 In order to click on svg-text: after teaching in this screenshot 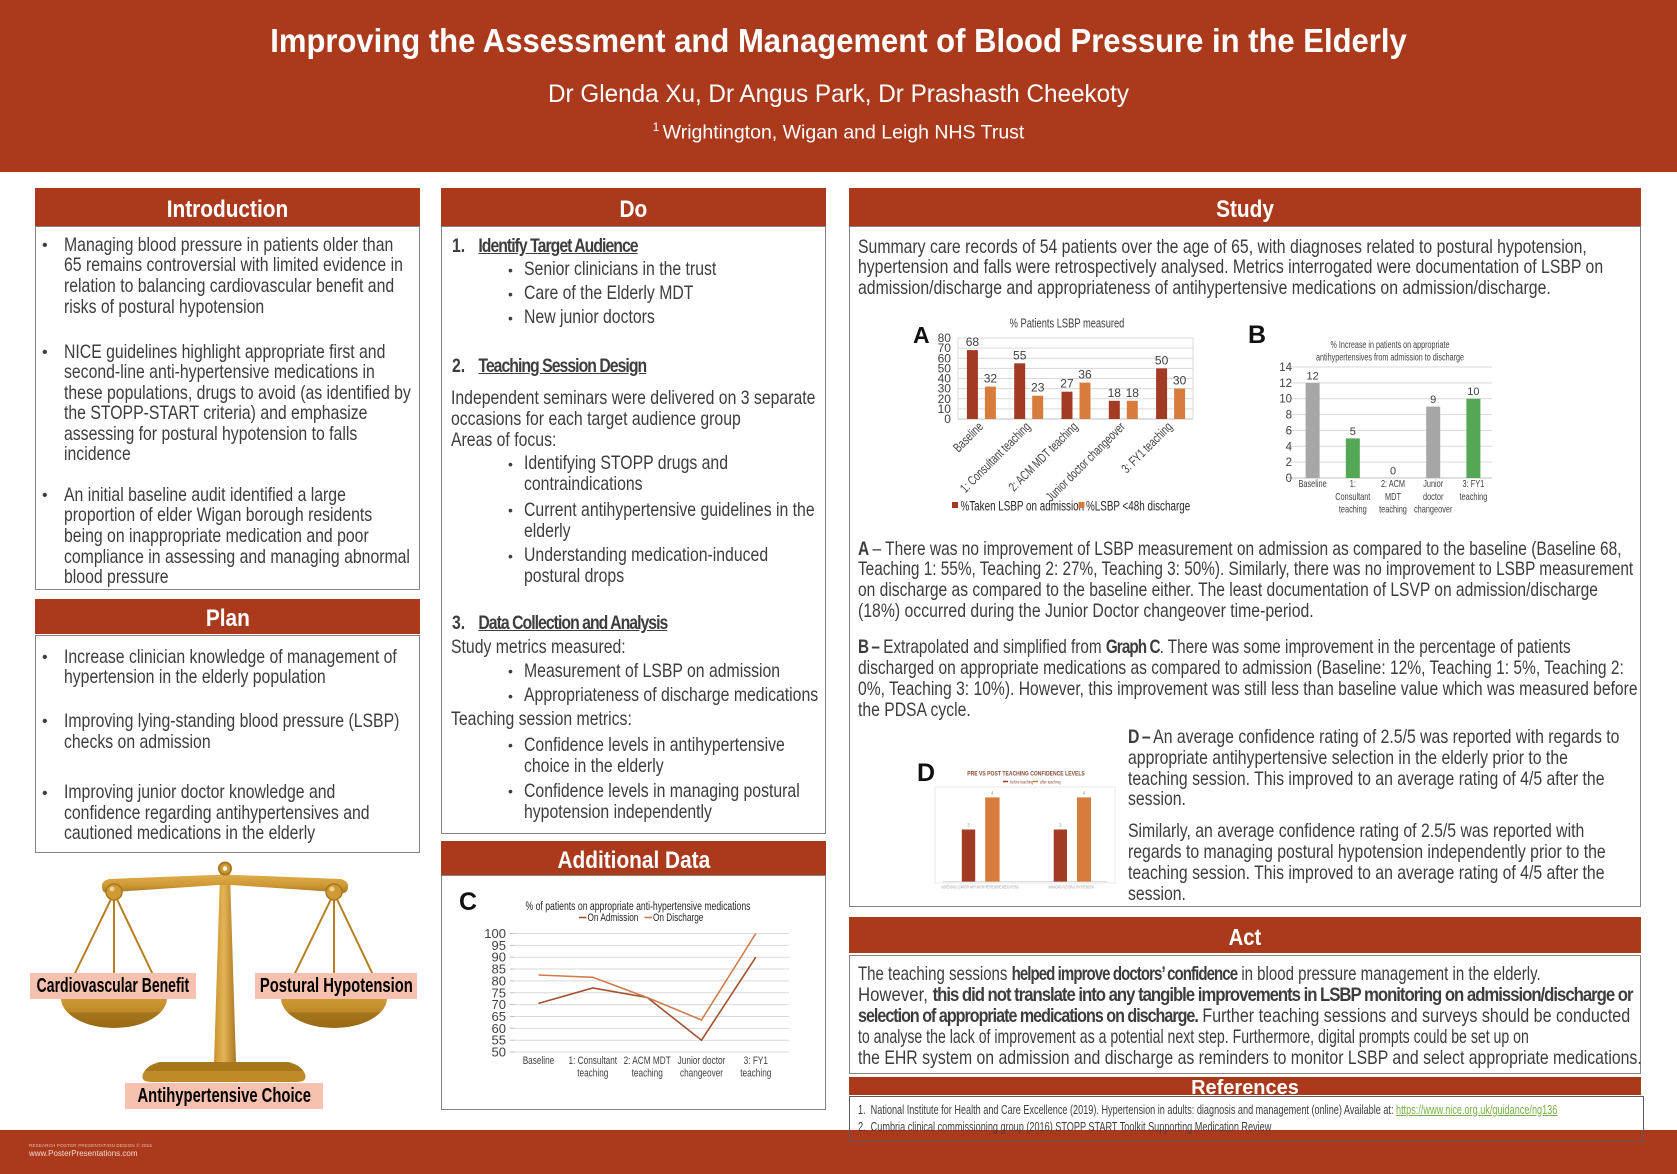, I will do `click(1050, 782)`.